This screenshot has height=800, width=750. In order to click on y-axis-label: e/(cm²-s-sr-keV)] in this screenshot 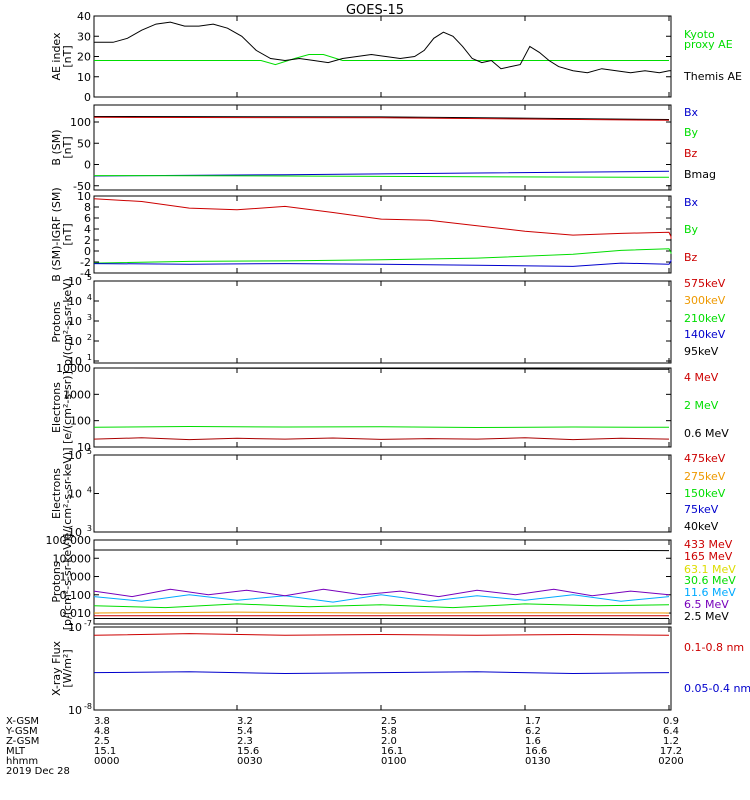, I will do `click(67, 494)`.